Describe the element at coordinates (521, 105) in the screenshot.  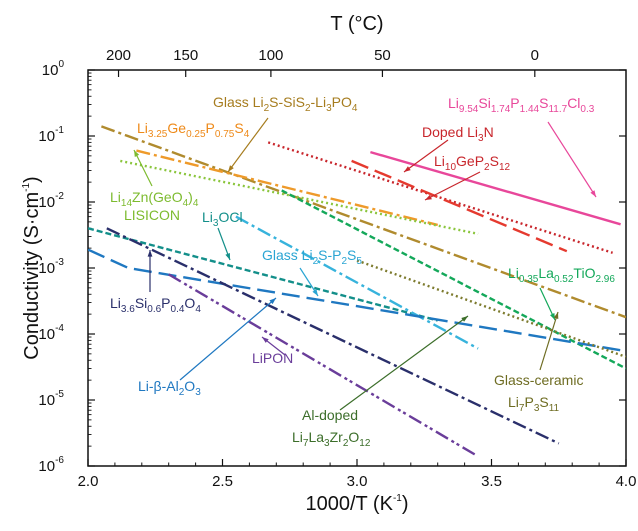
I see `series-label-lgps_cl: Li9.54Si1.74P1.44S11.7Cl0.3` at that location.